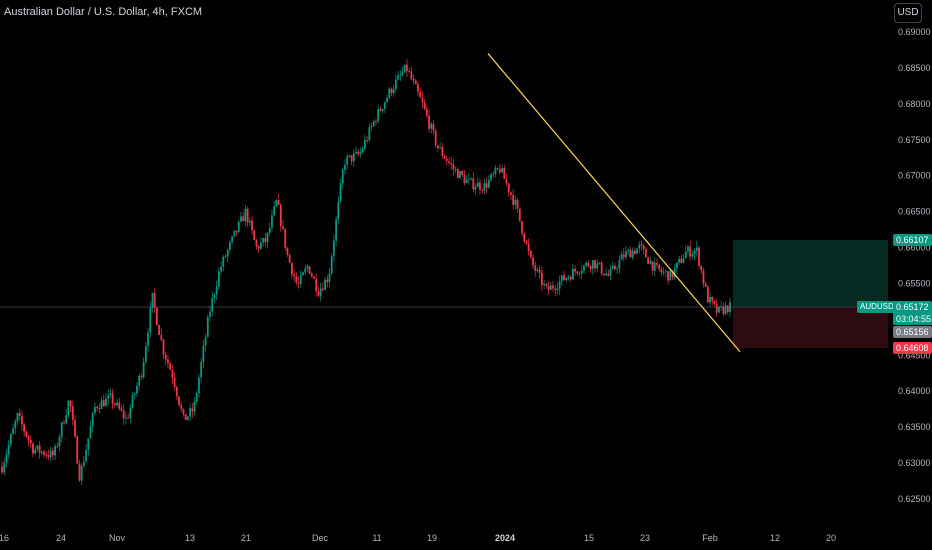 This screenshot has width=932, height=550. What do you see at coordinates (831, 538) in the screenshot?
I see `time-tick-label: 20` at bounding box center [831, 538].